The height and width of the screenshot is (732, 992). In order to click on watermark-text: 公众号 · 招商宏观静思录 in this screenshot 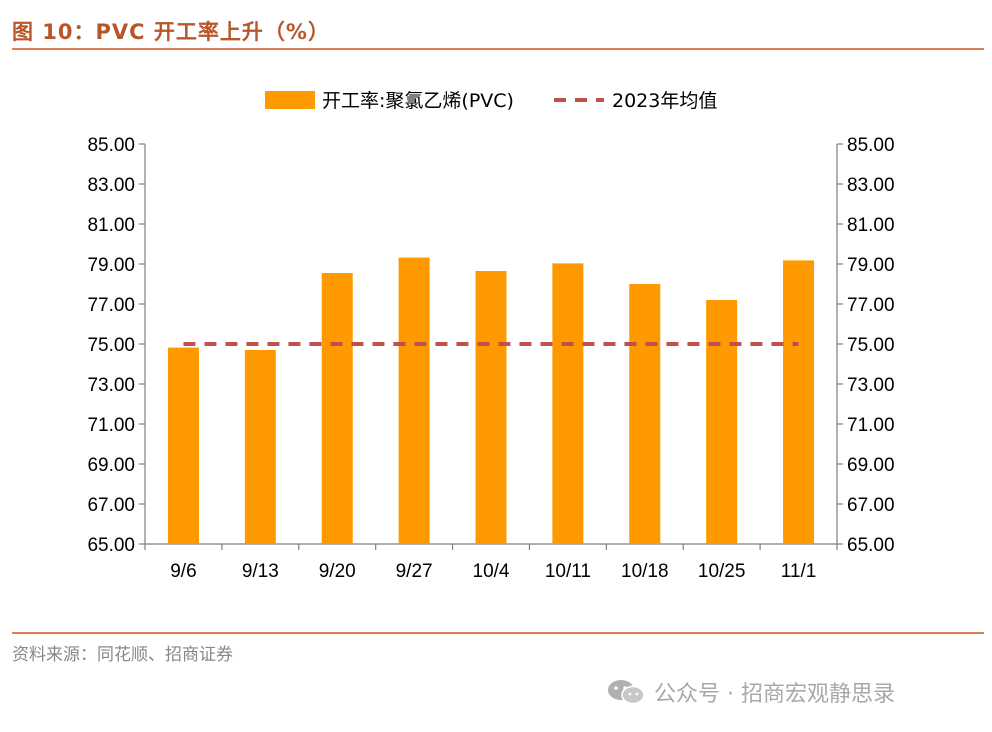, I will do `click(774, 694)`.